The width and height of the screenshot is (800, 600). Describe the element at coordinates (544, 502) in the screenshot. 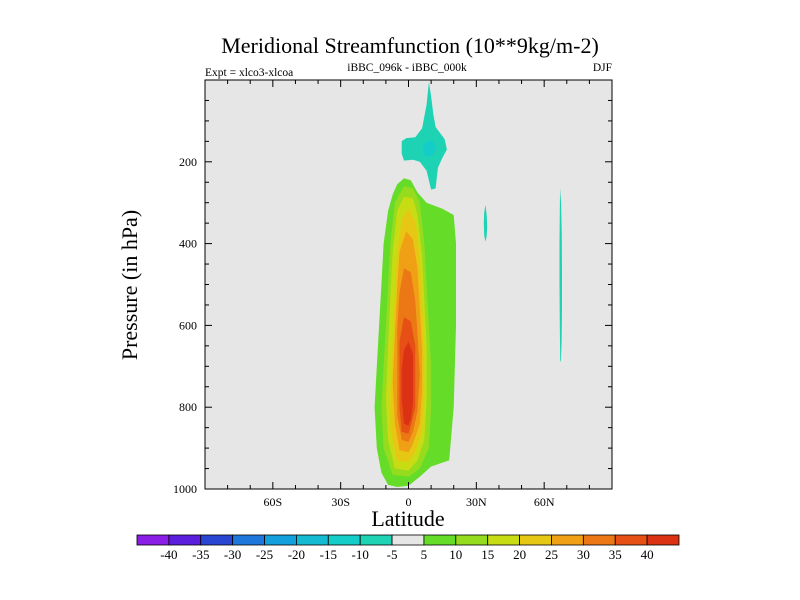

I see `x-tick-label: 60N` at that location.